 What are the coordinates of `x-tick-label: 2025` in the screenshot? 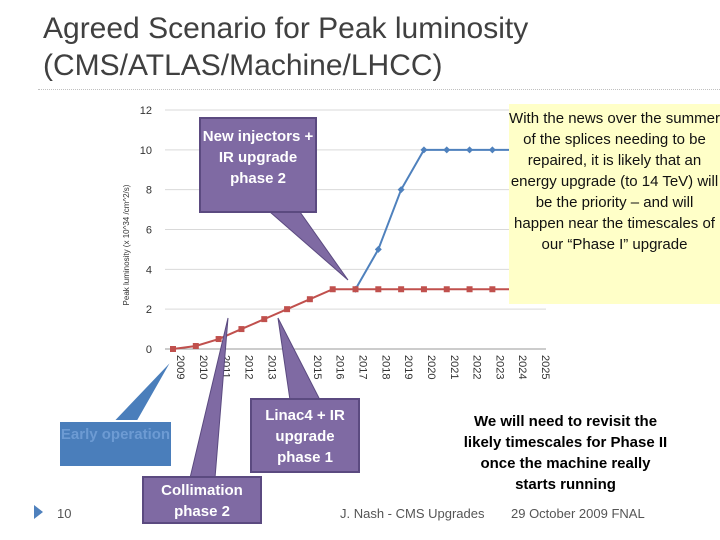 It's located at (544, 367).